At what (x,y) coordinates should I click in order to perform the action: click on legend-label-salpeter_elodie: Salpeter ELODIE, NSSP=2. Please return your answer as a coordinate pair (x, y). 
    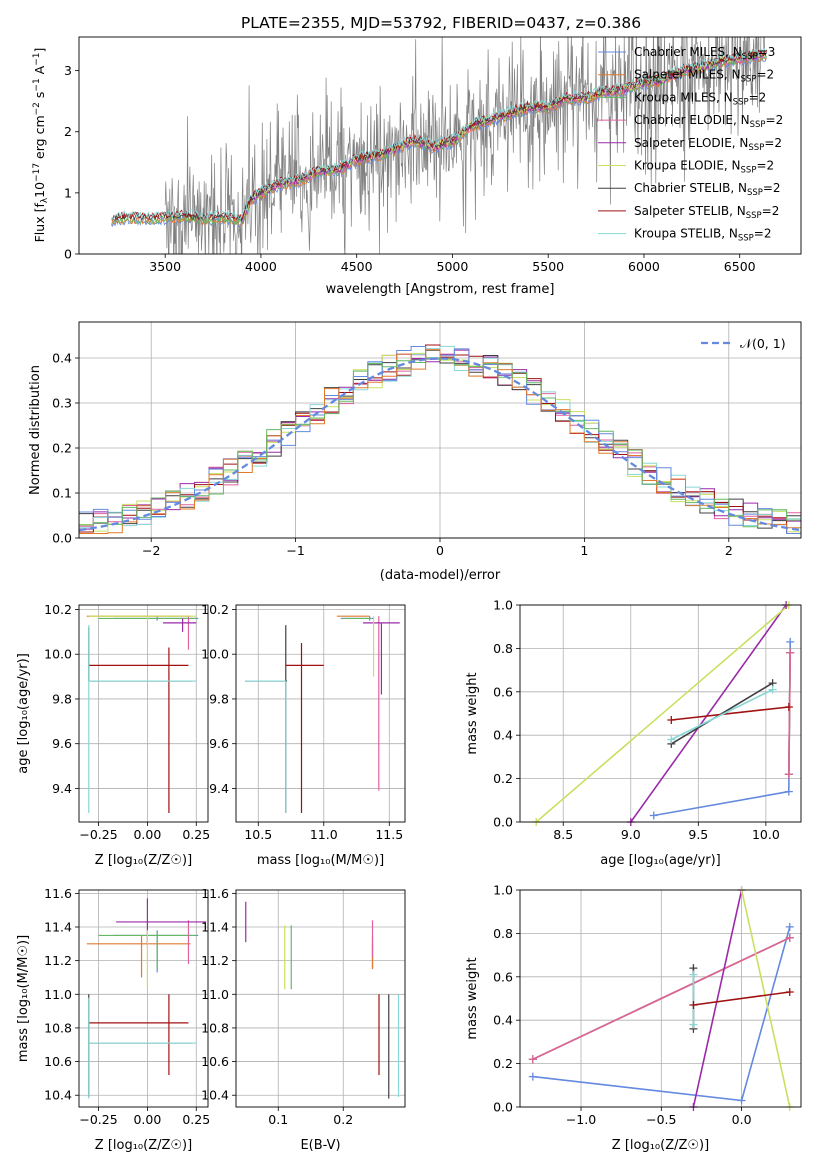
    Looking at the image, I should click on (708, 144).